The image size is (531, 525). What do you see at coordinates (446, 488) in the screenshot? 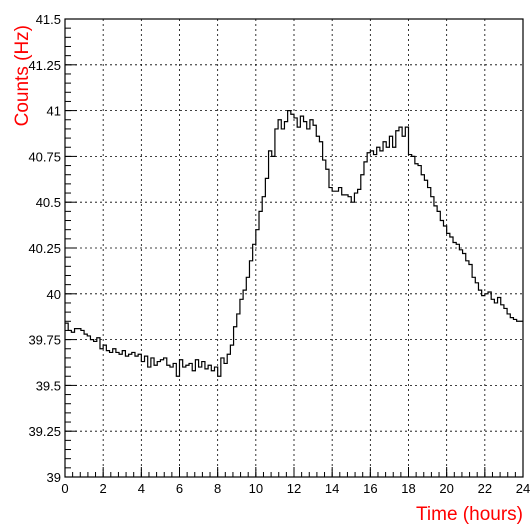
I see `x-tick-label: 20` at bounding box center [446, 488].